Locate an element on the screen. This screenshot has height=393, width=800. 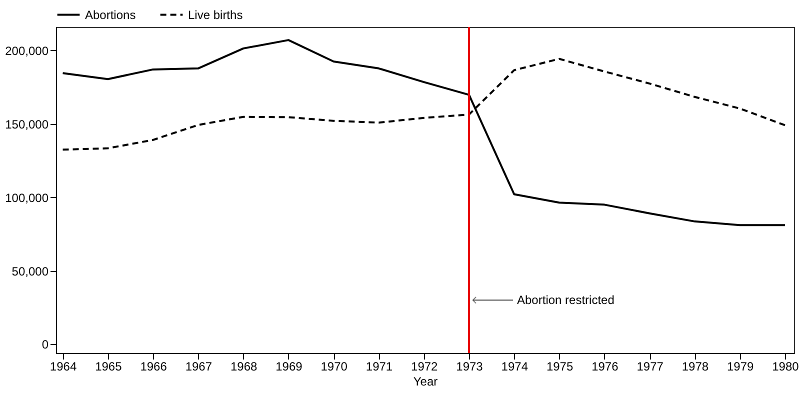
x-tick-label: 1979 is located at coordinates (740, 367).